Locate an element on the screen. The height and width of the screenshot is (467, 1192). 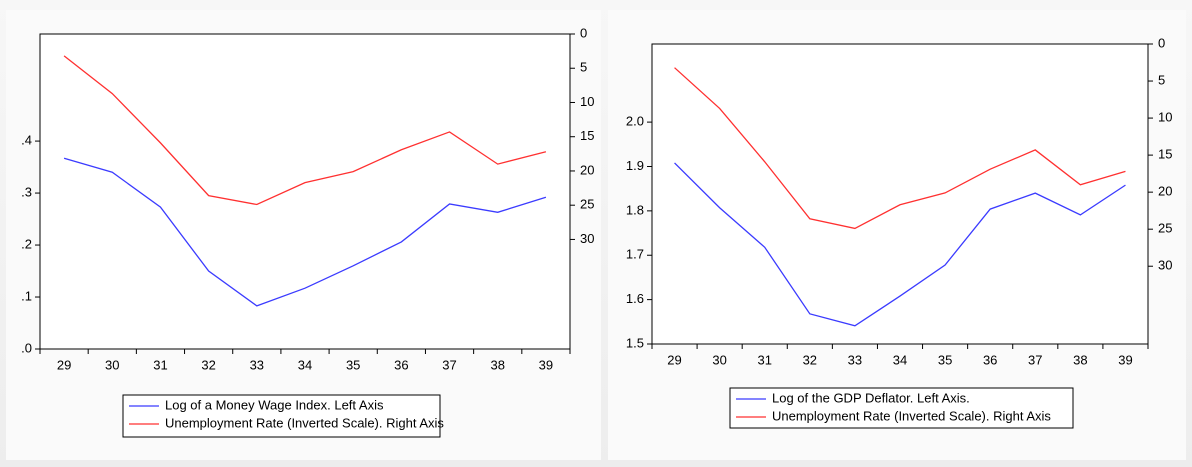
y-tick-label: 1.5 is located at coordinates (635, 342).